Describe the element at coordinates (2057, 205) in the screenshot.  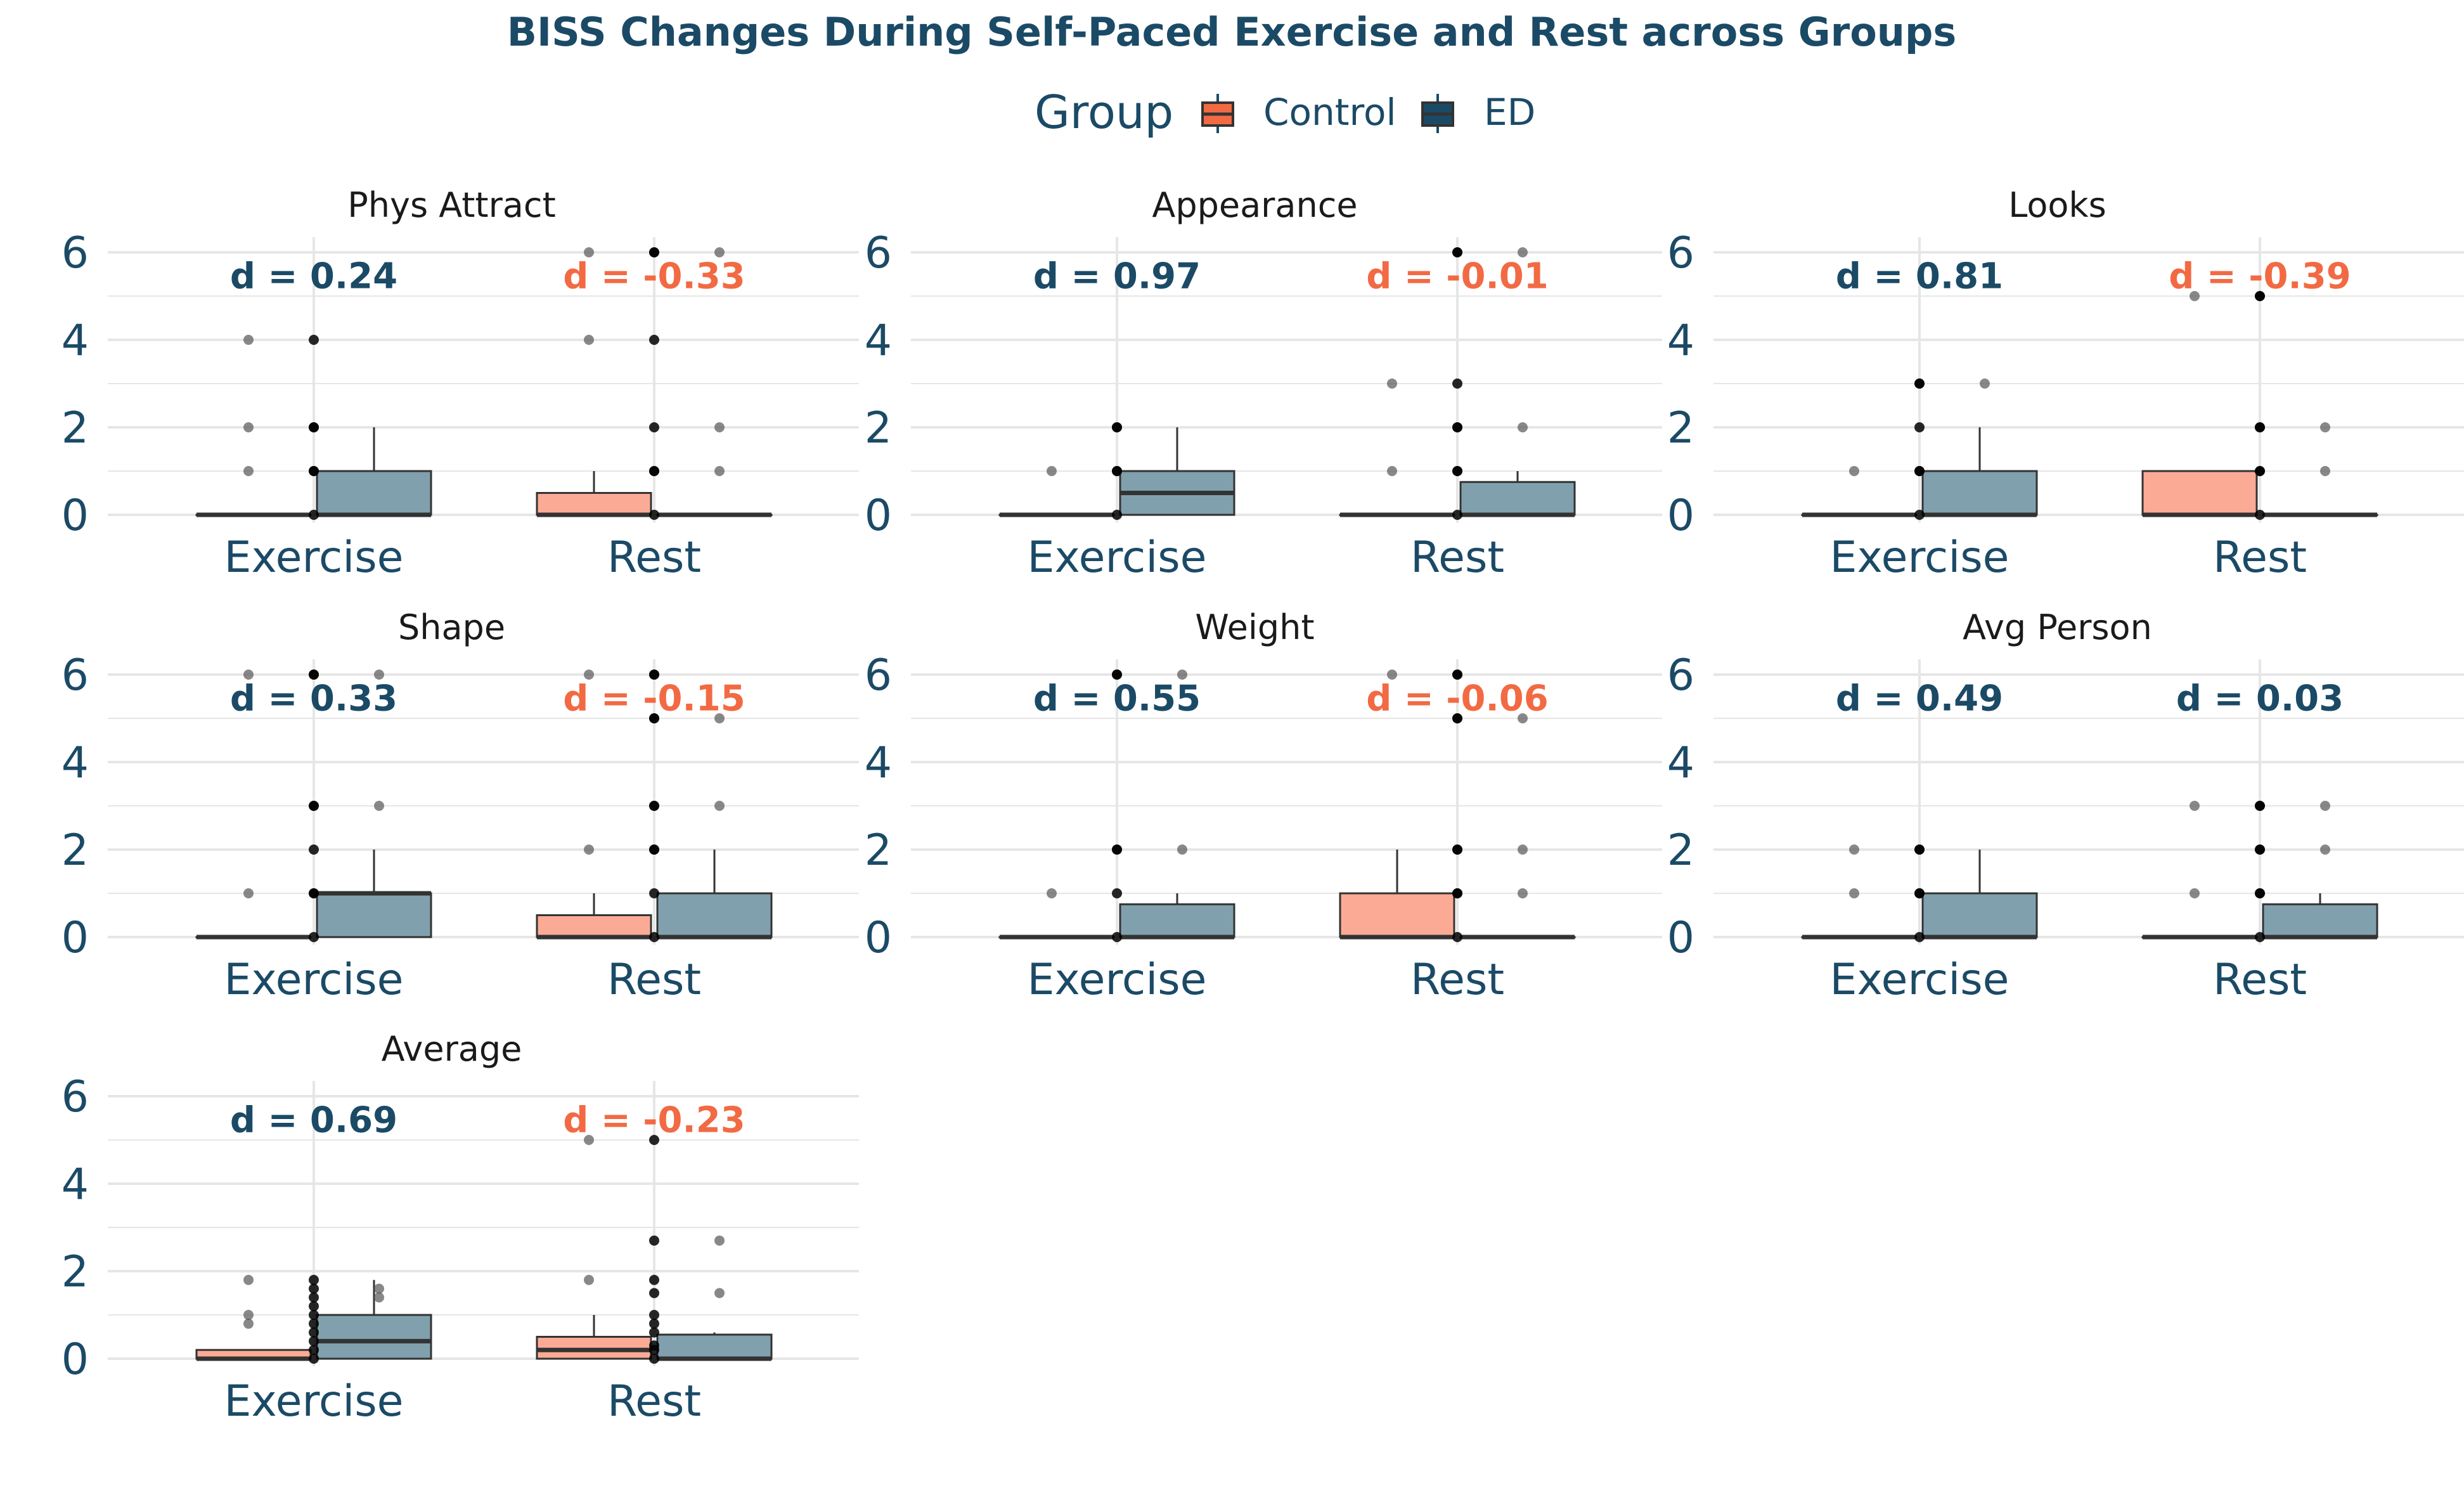
I see `facet-strip-label: Looks` at that location.